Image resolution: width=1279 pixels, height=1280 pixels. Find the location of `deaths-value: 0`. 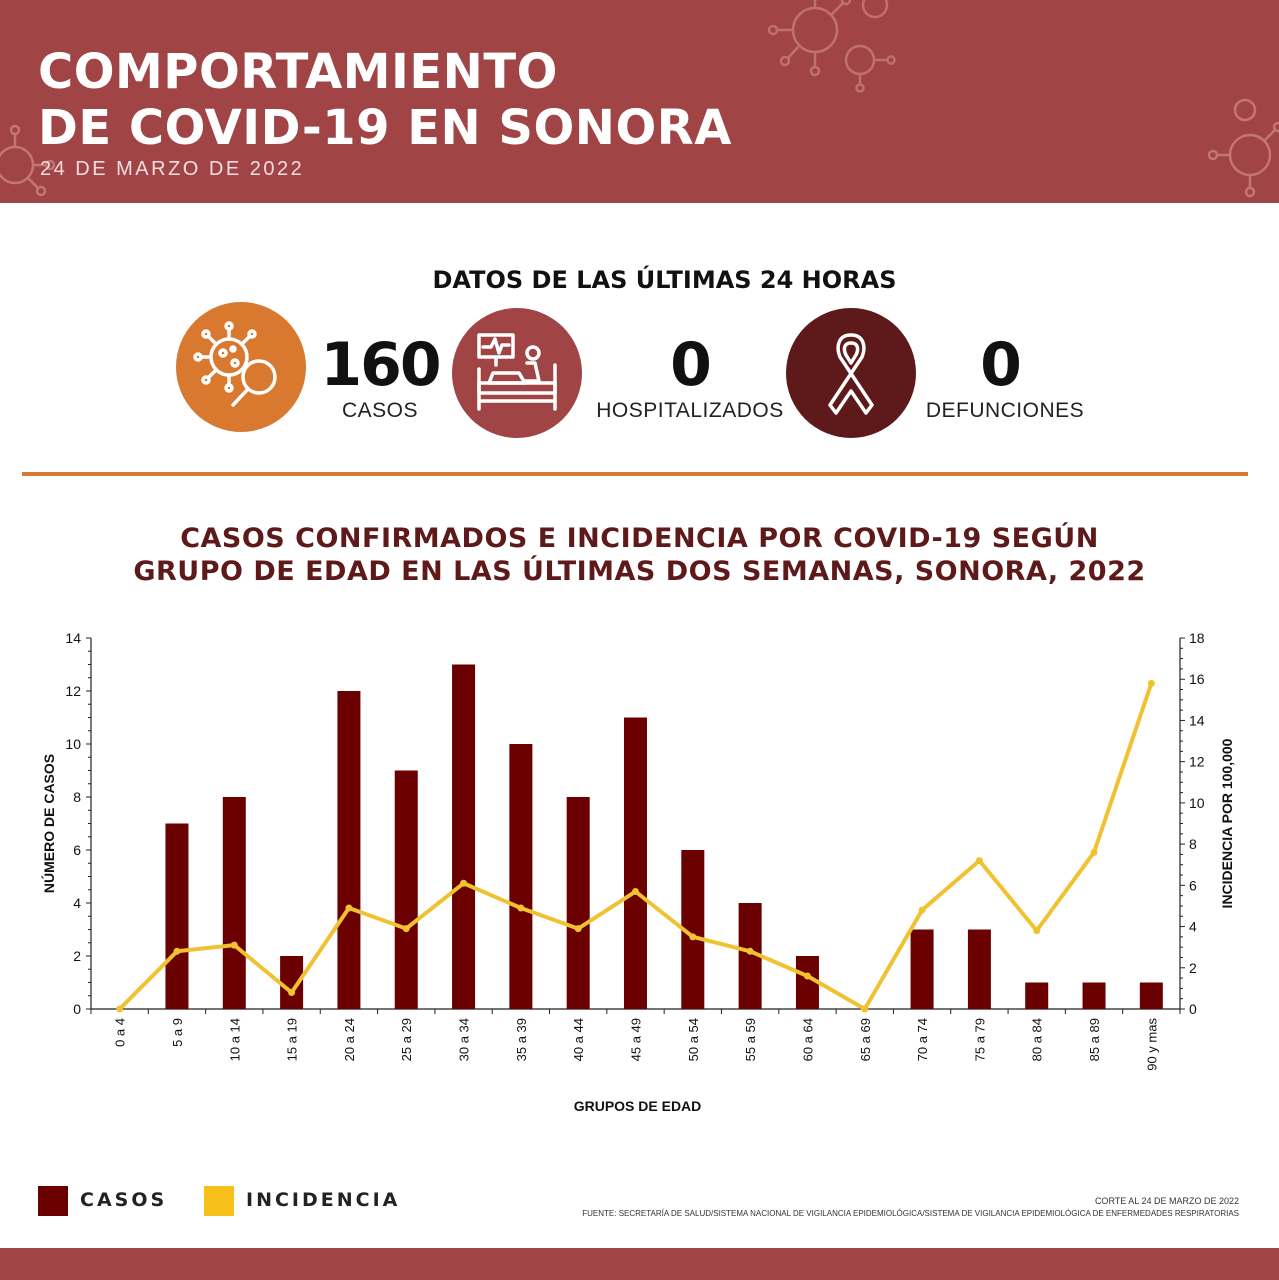

deaths-value: 0 is located at coordinates (1001, 365).